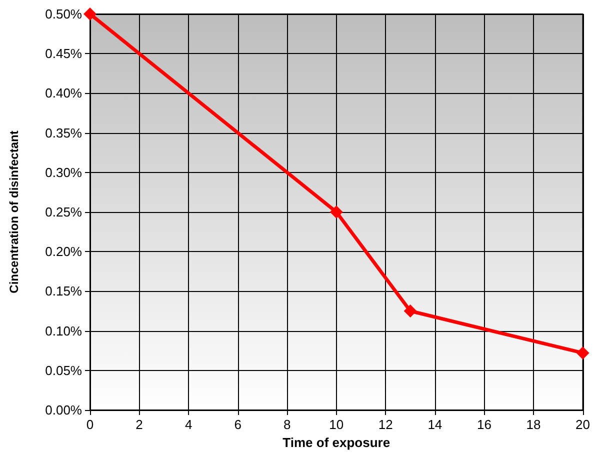  What do you see at coordinates (63, 330) in the screenshot?
I see `y-tick-label: 0.10%` at bounding box center [63, 330].